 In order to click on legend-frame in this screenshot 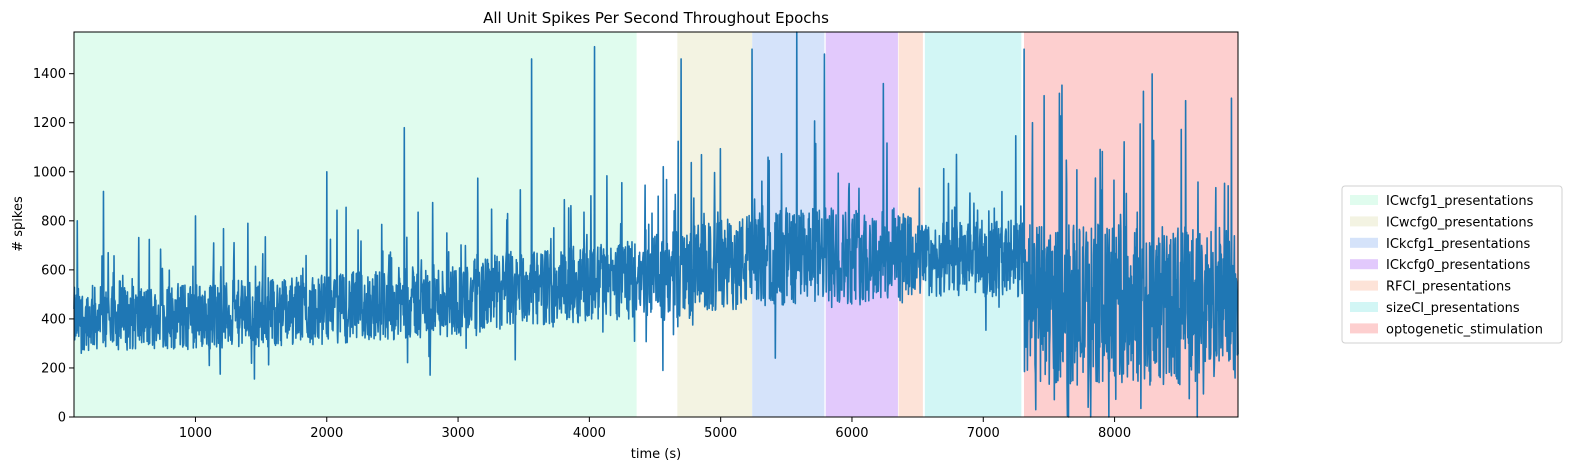, I will do `click(1452, 264)`.